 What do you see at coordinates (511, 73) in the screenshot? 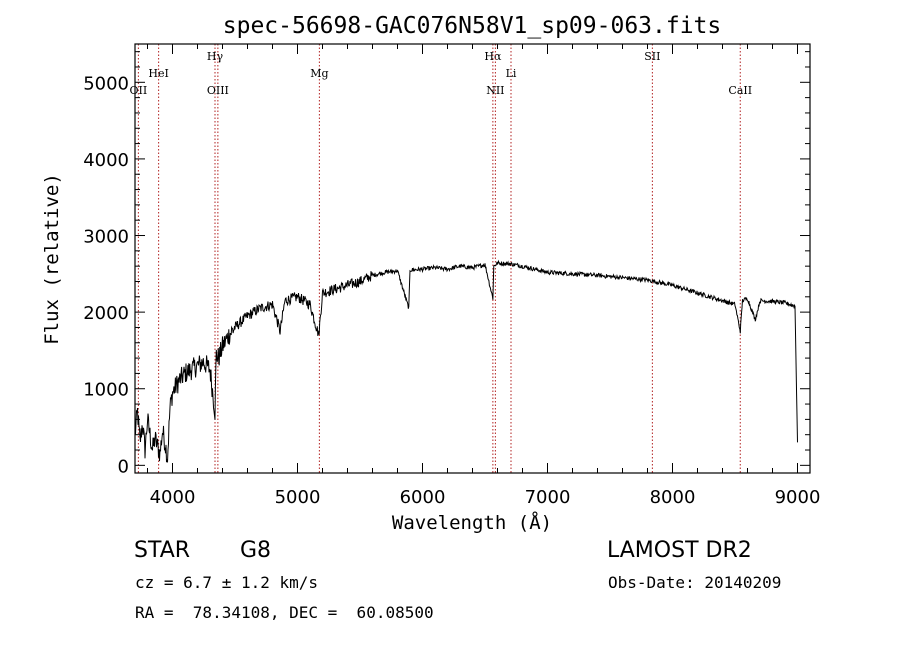
I see `spectral-line-label: Li` at bounding box center [511, 73].